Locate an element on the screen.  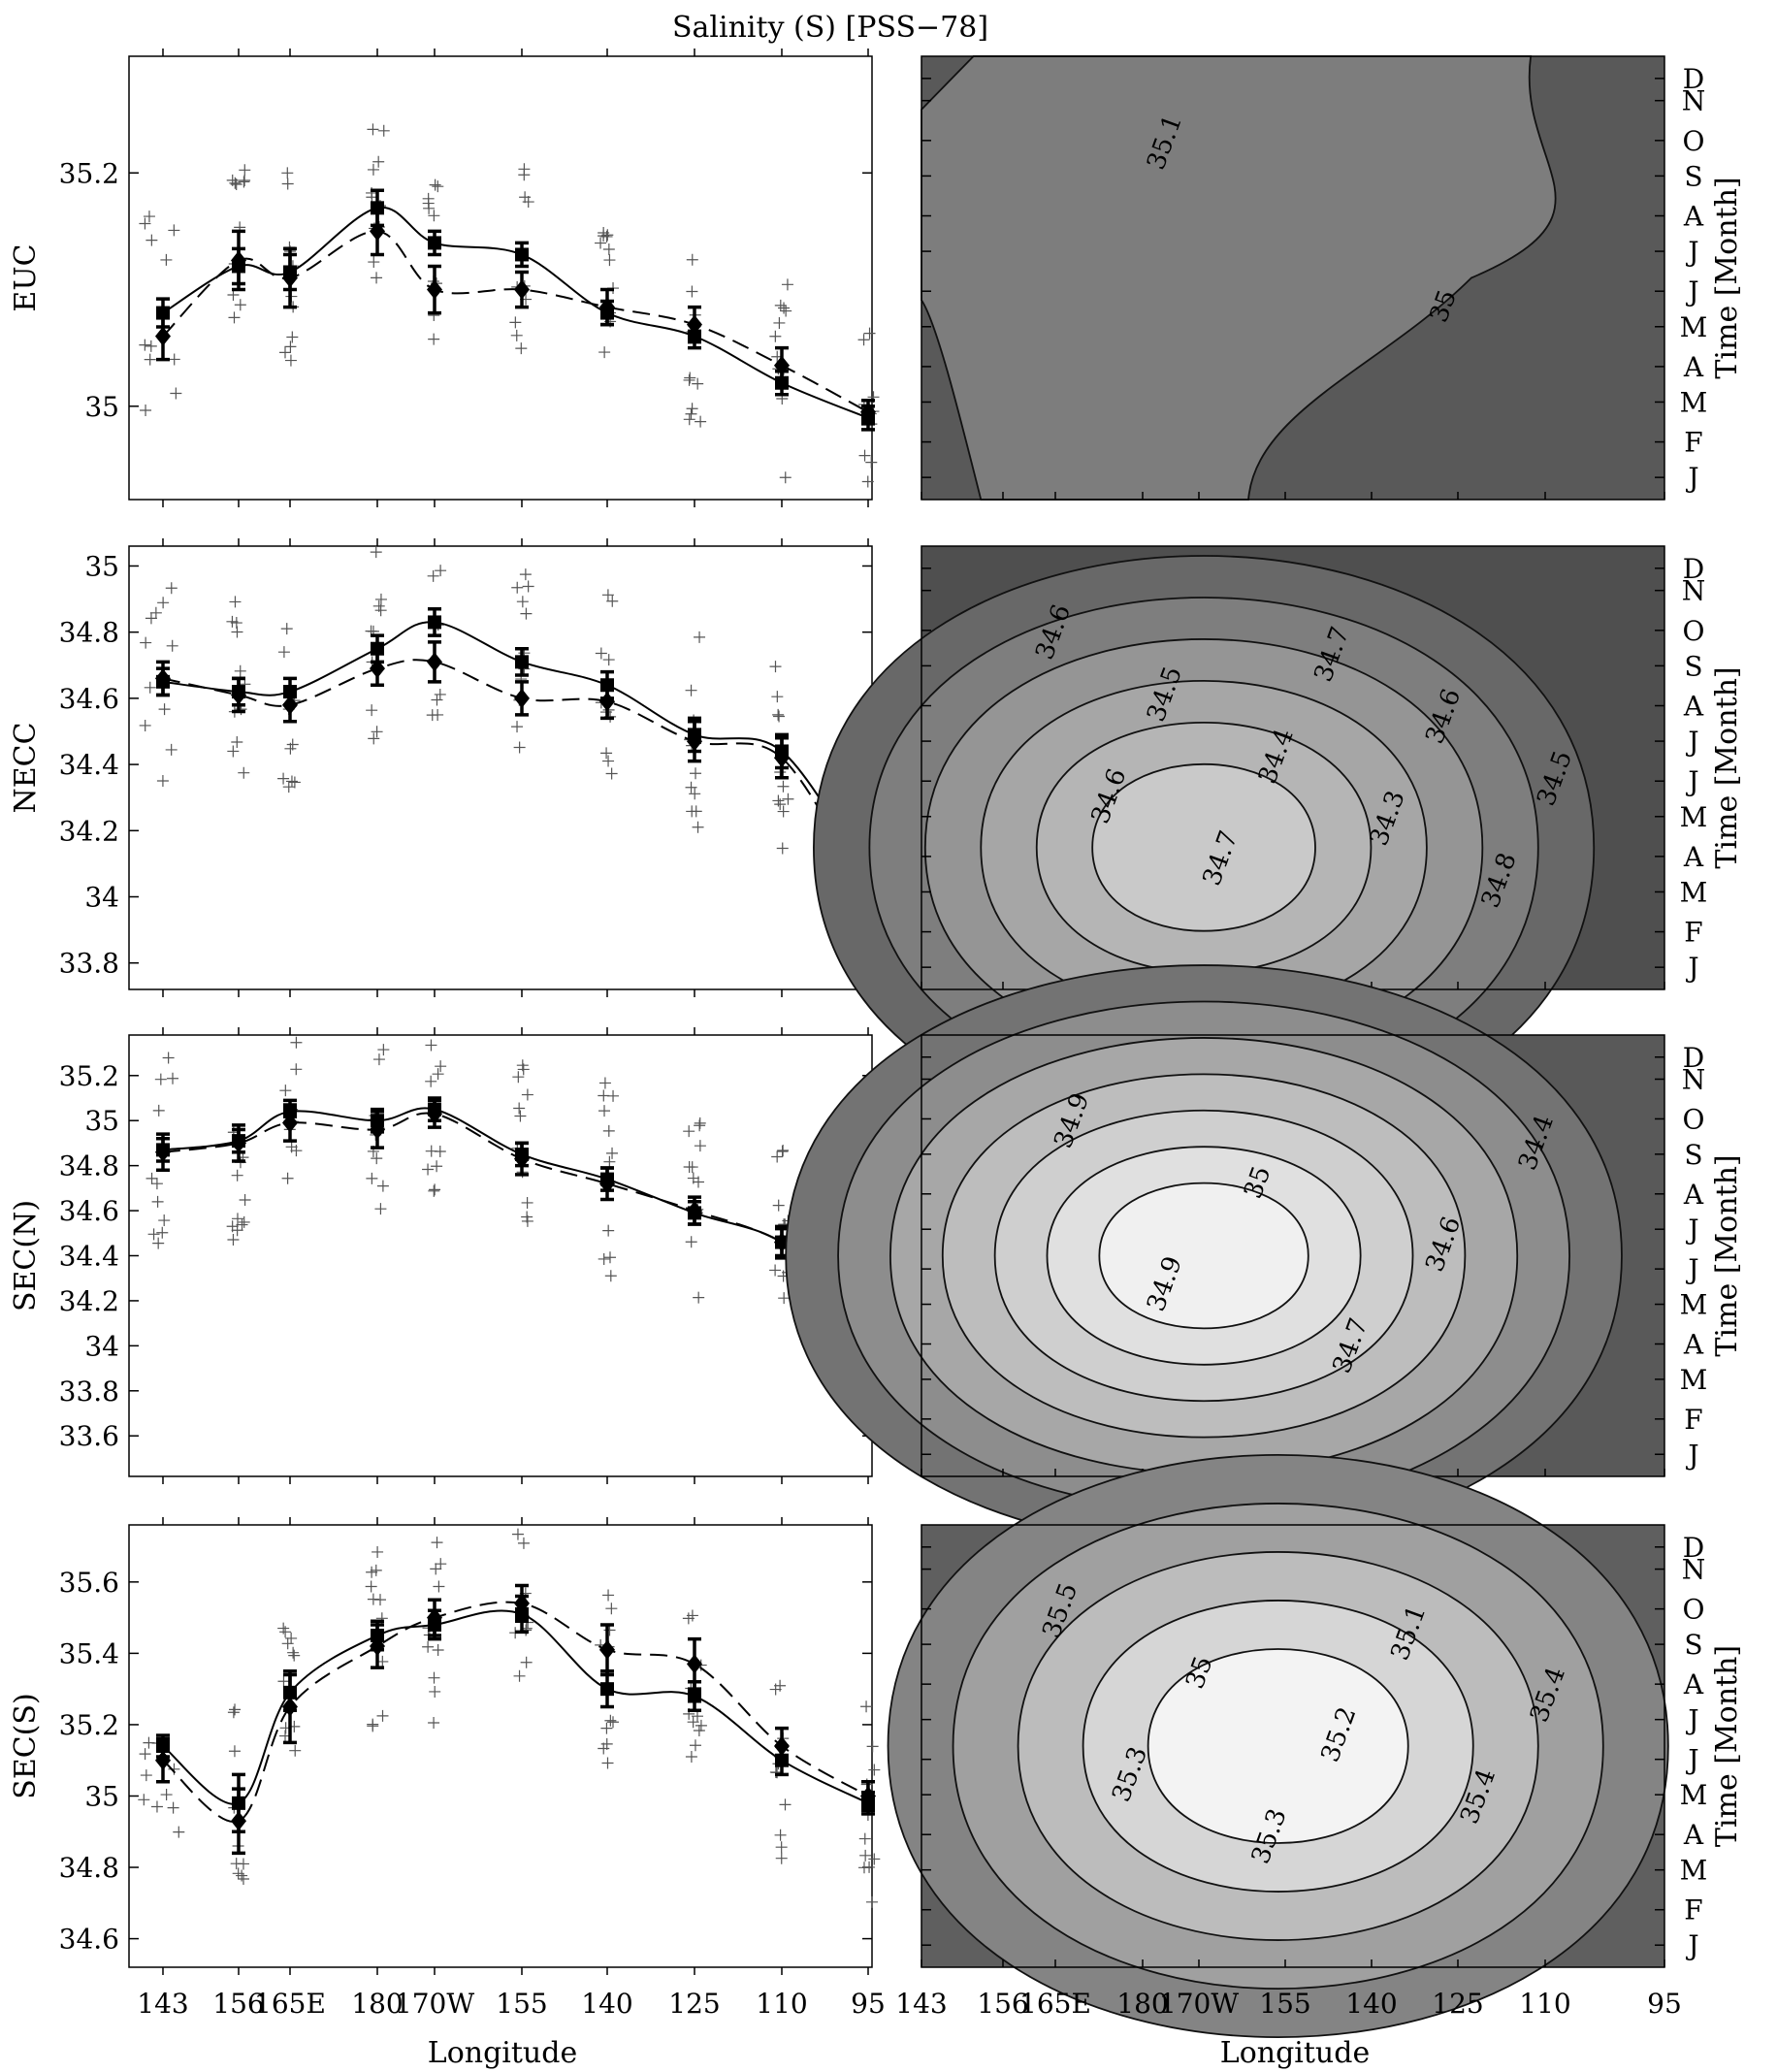
y-tick-label: 34.2 is located at coordinates (89, 1301).